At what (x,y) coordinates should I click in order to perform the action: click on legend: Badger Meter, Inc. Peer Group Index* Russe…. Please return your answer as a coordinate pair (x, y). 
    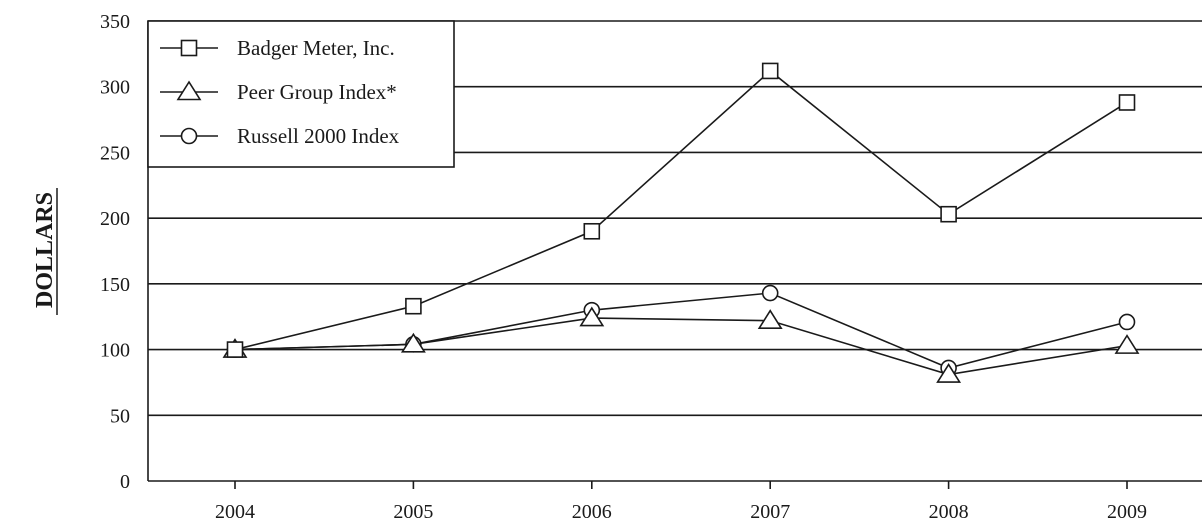
    Looking at the image, I should click on (301, 94).